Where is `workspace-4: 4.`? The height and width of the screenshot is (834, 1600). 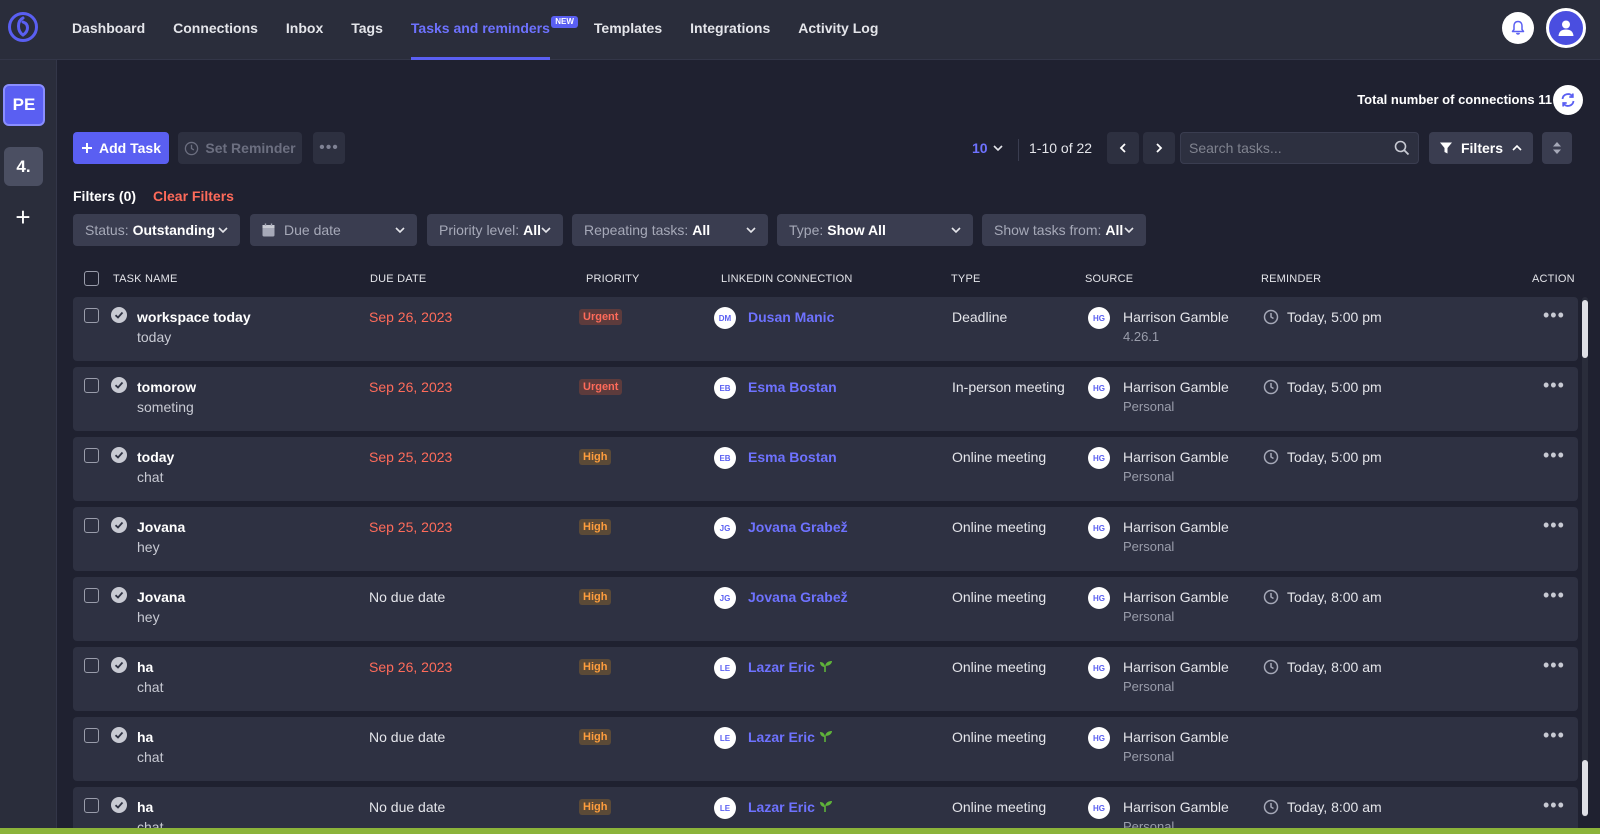
workspace-4: 4. is located at coordinates (23, 166).